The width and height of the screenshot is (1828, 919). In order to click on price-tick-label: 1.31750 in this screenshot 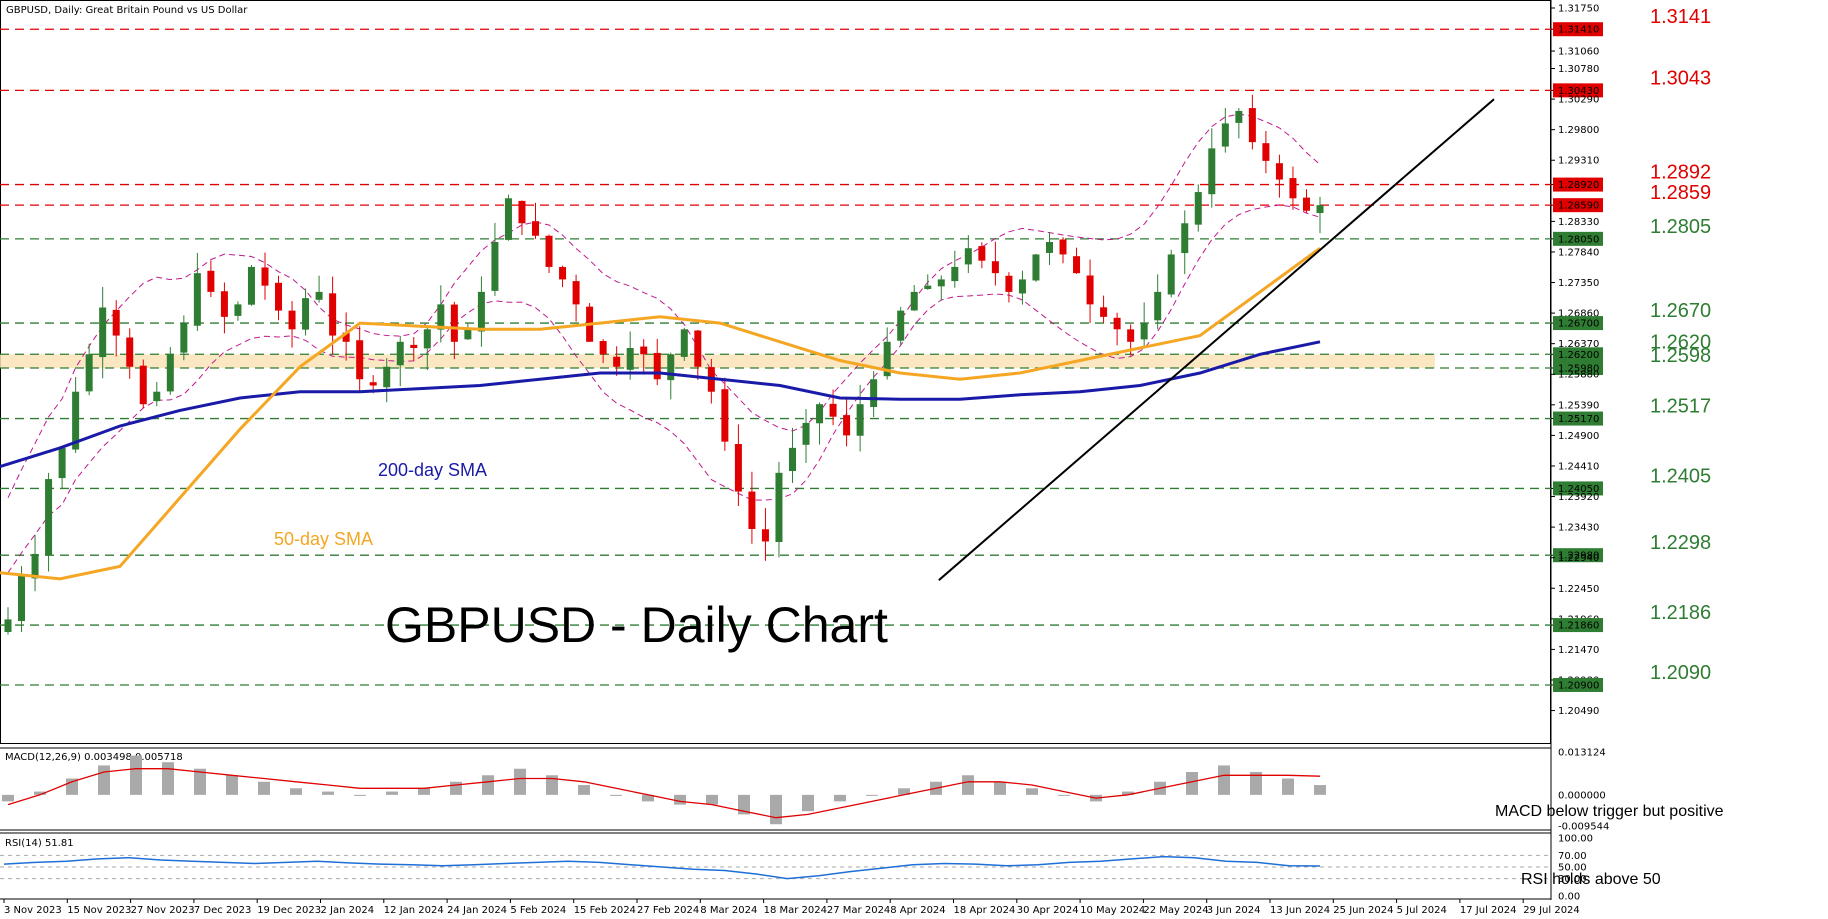, I will do `click(1578, 9)`.